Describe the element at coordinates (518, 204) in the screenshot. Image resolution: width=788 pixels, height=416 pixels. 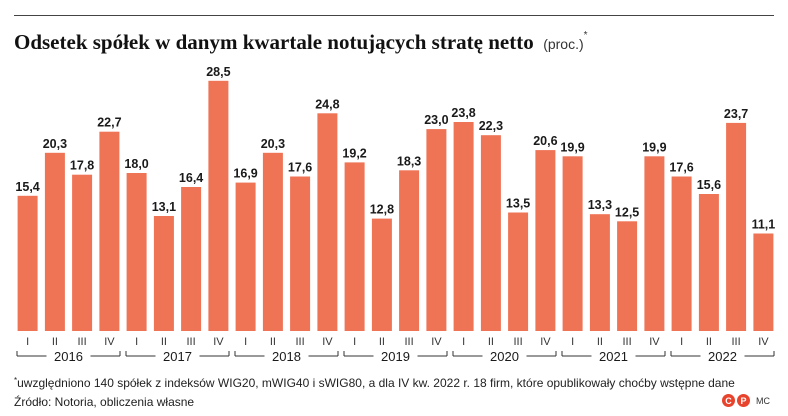
I see `bar-value-label: 13,5` at that location.